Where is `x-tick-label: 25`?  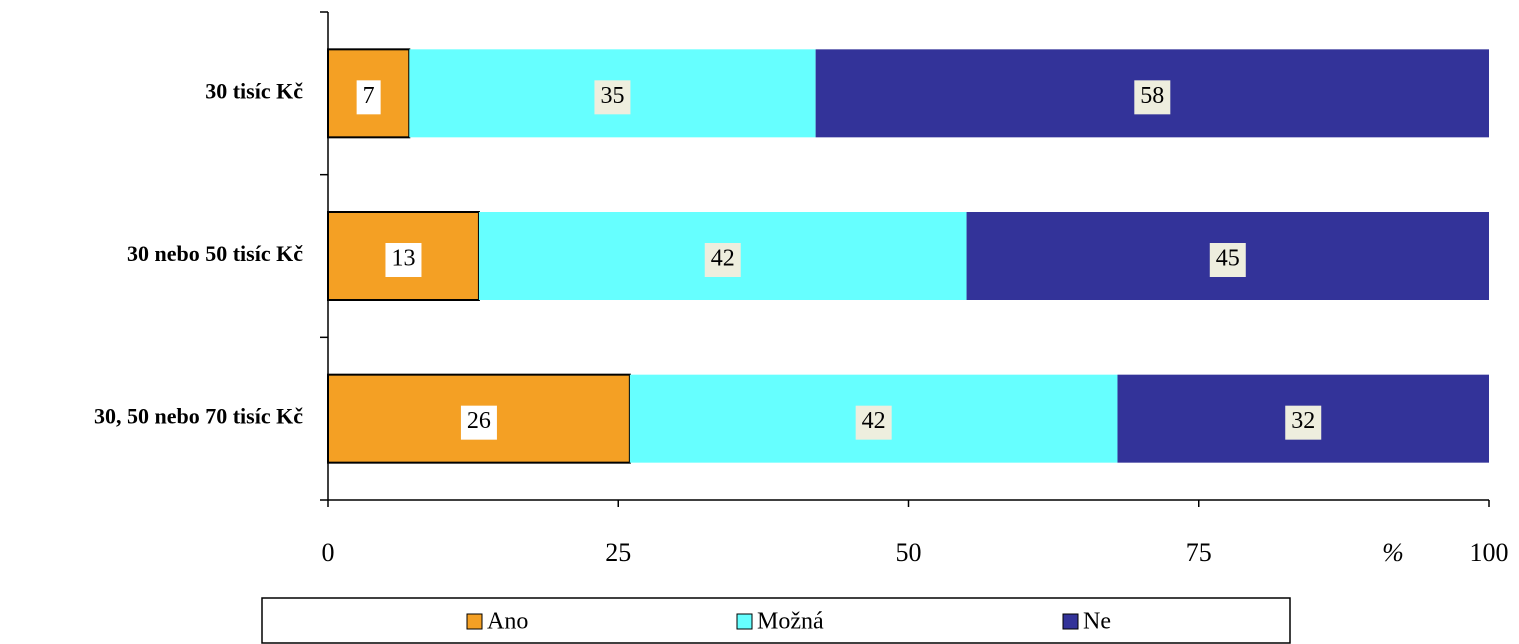 x-tick-label: 25 is located at coordinates (618, 552).